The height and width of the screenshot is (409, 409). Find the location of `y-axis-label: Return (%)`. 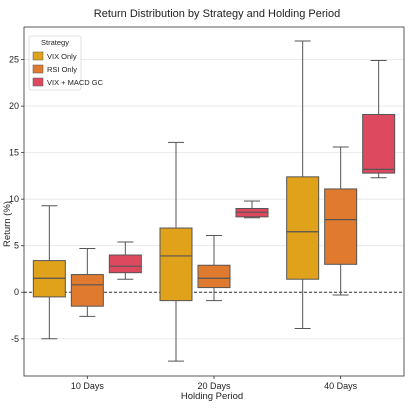

y-axis-label: Return (%) is located at coordinates (7, 224).